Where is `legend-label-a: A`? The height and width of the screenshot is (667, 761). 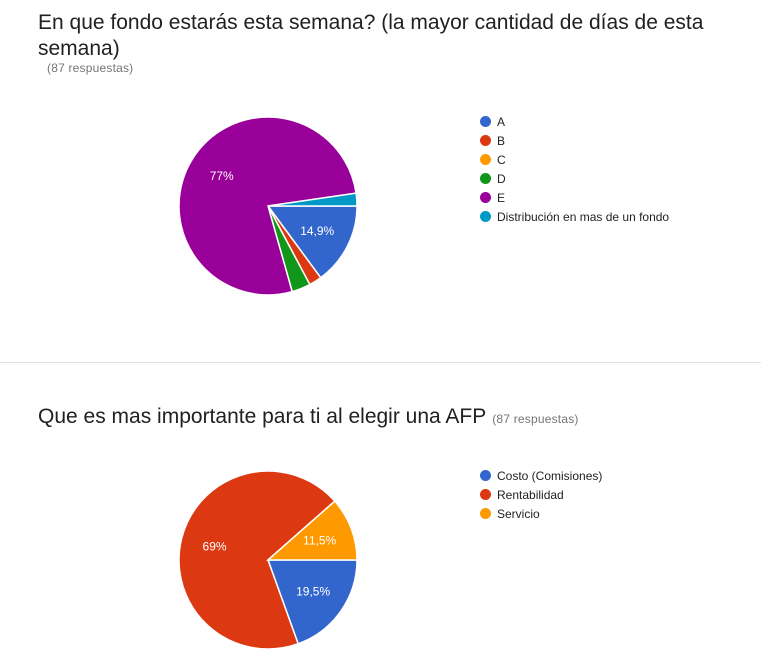
legend-label-a: A is located at coordinates (501, 121).